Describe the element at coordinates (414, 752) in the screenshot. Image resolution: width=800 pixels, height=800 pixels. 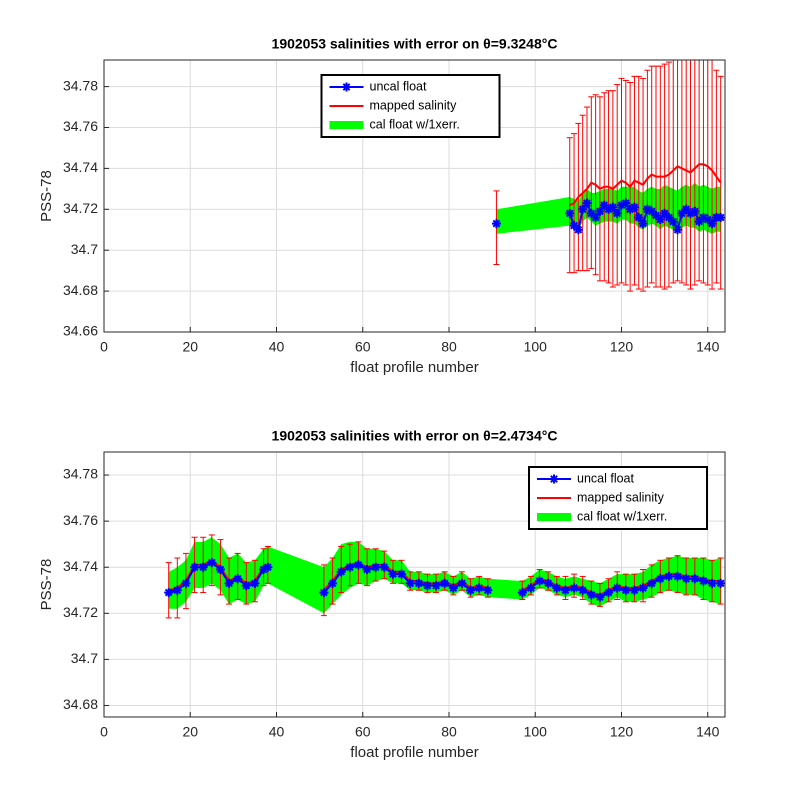
I see `x-axis-label: float profile number` at that location.